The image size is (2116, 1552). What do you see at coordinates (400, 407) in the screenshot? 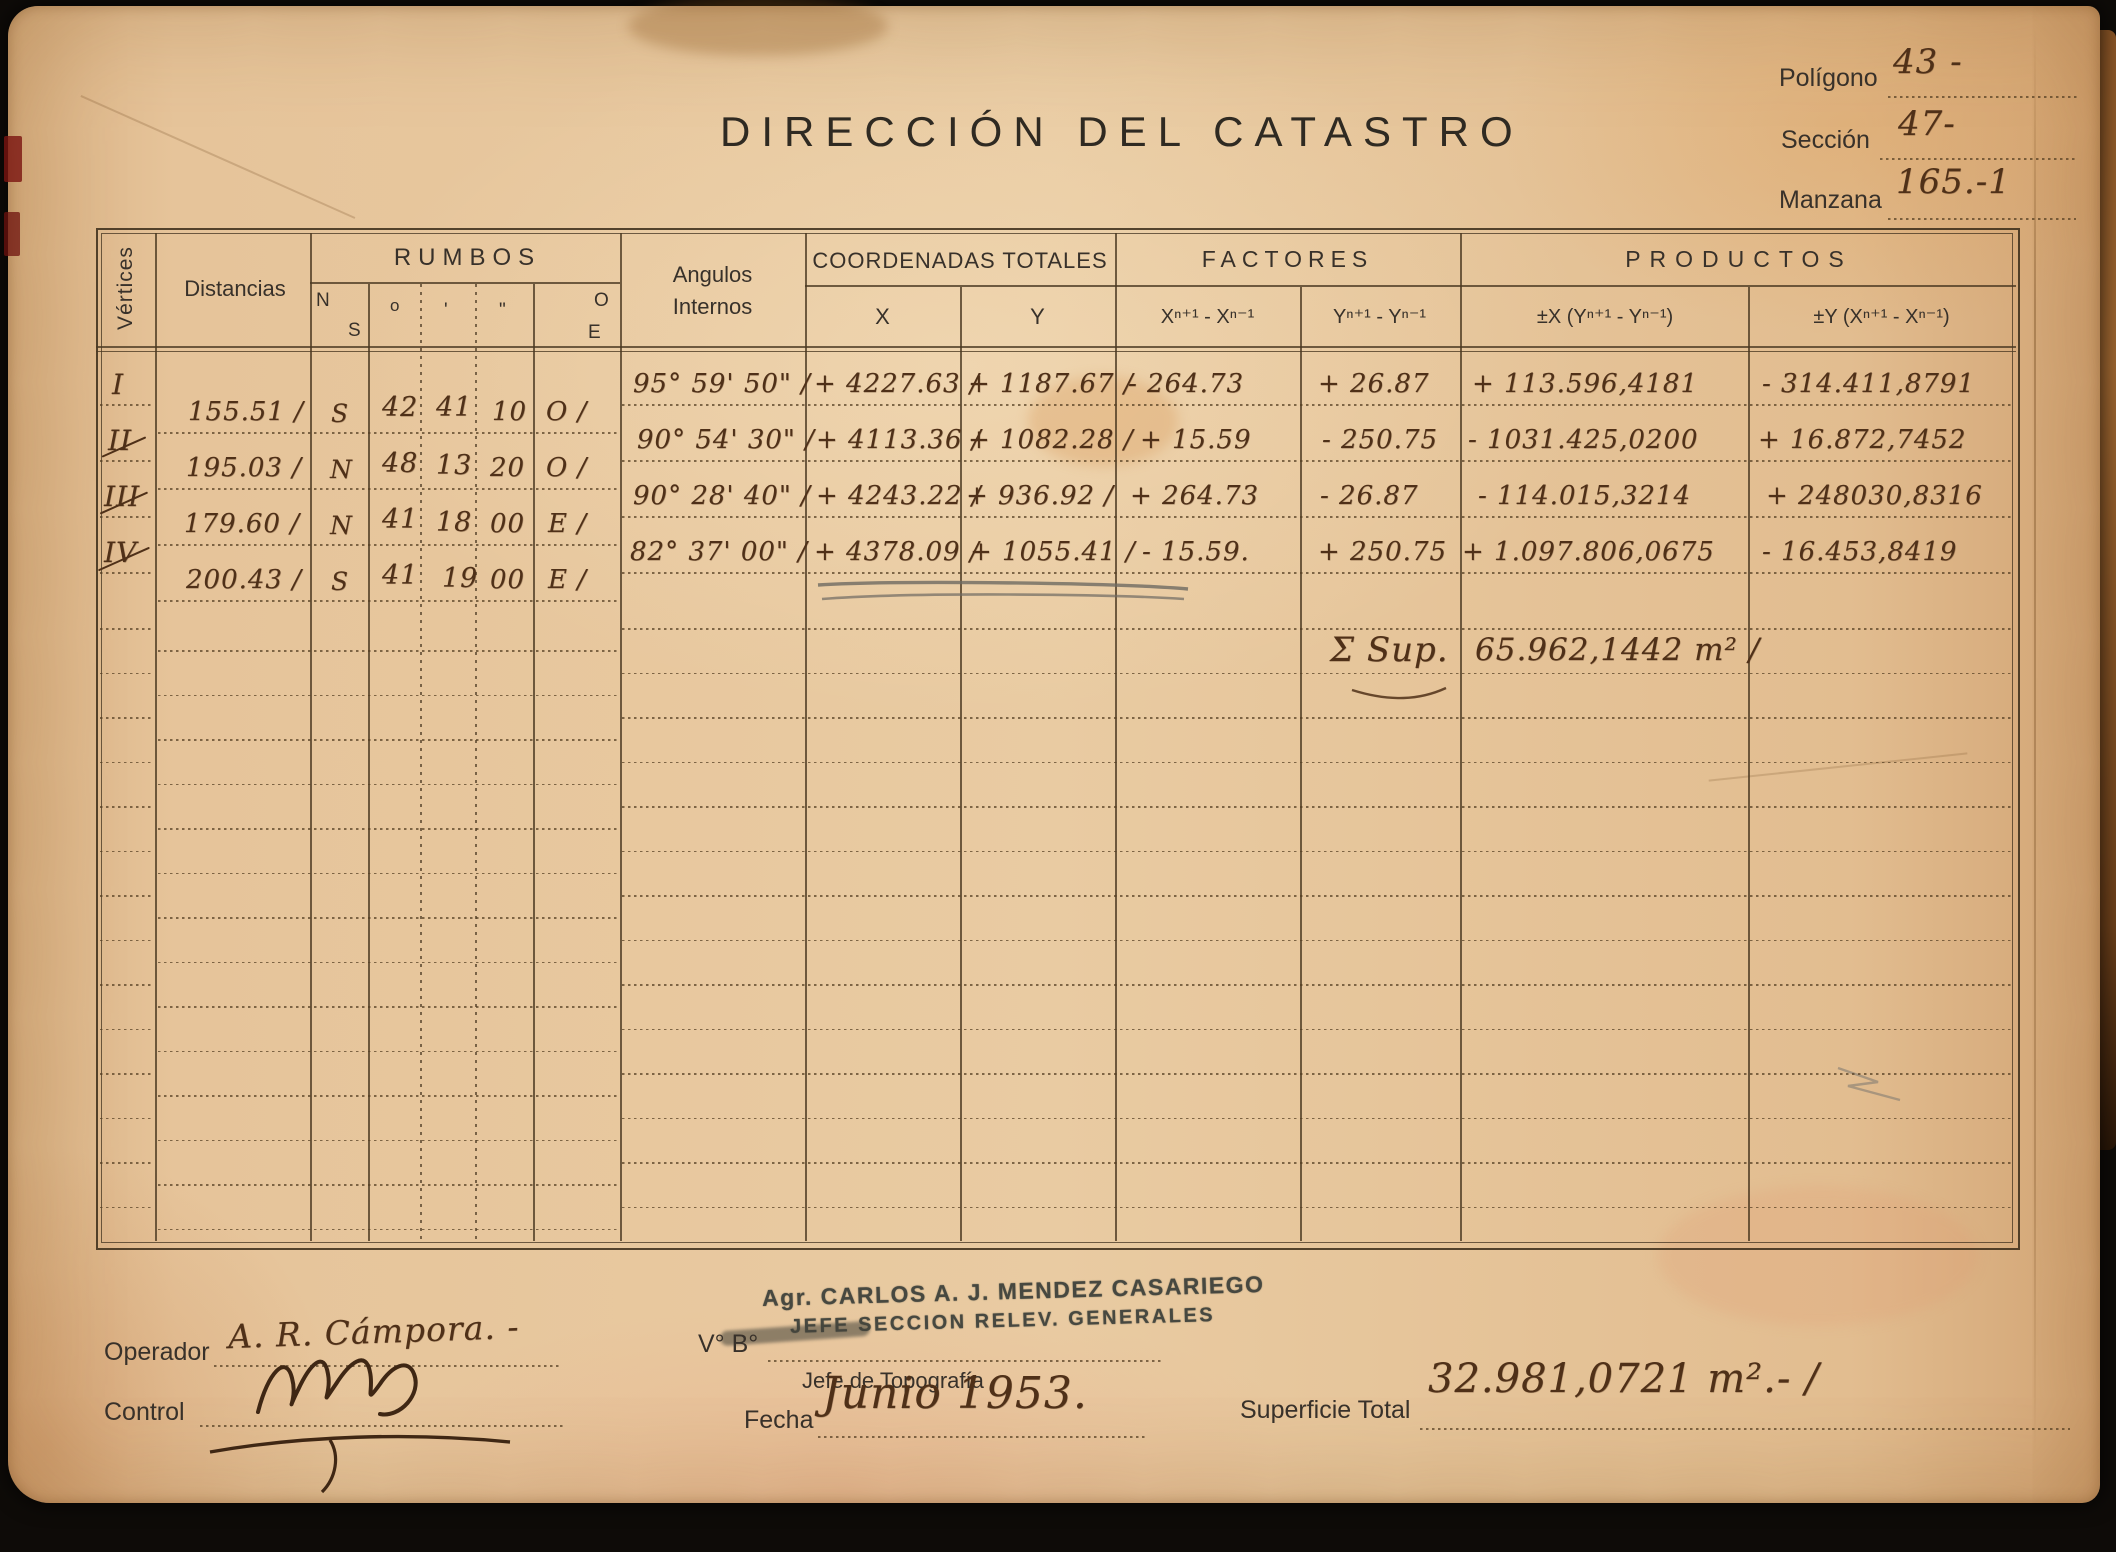
I see `rumbo-deg: 42` at bounding box center [400, 407].